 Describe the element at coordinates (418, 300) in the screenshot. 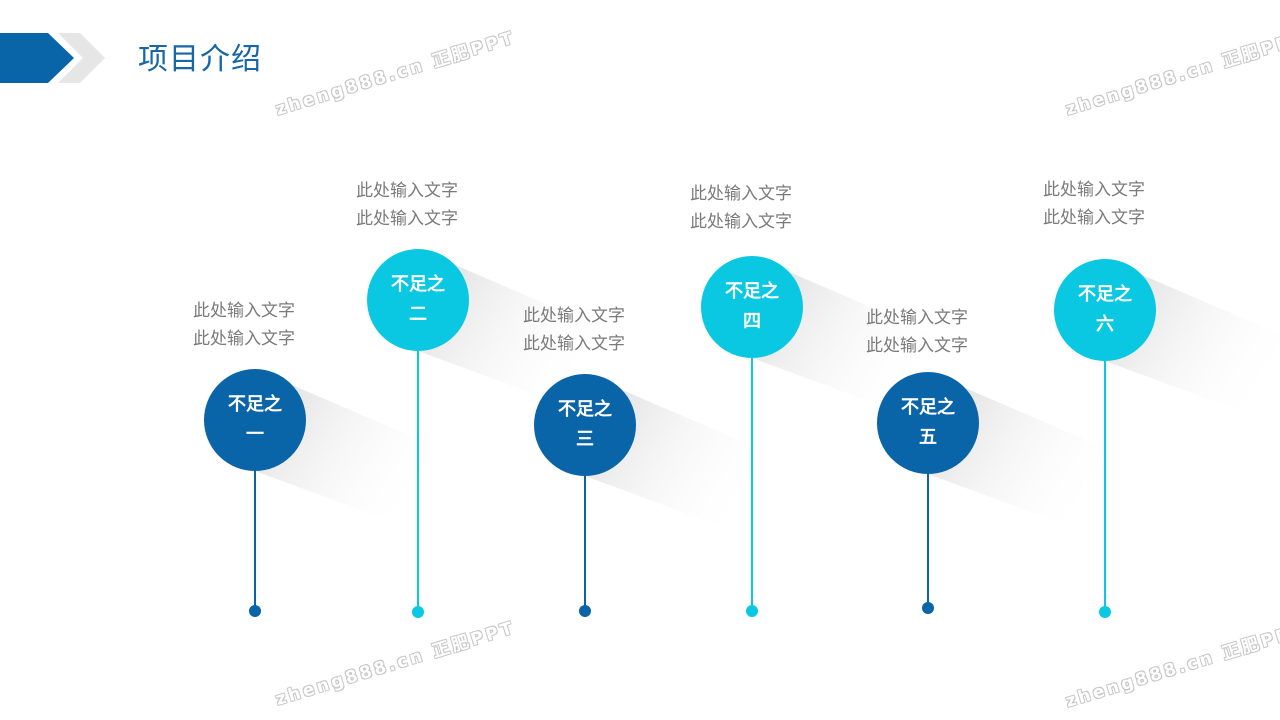

I see `item-circle-2: 不足之二` at that location.